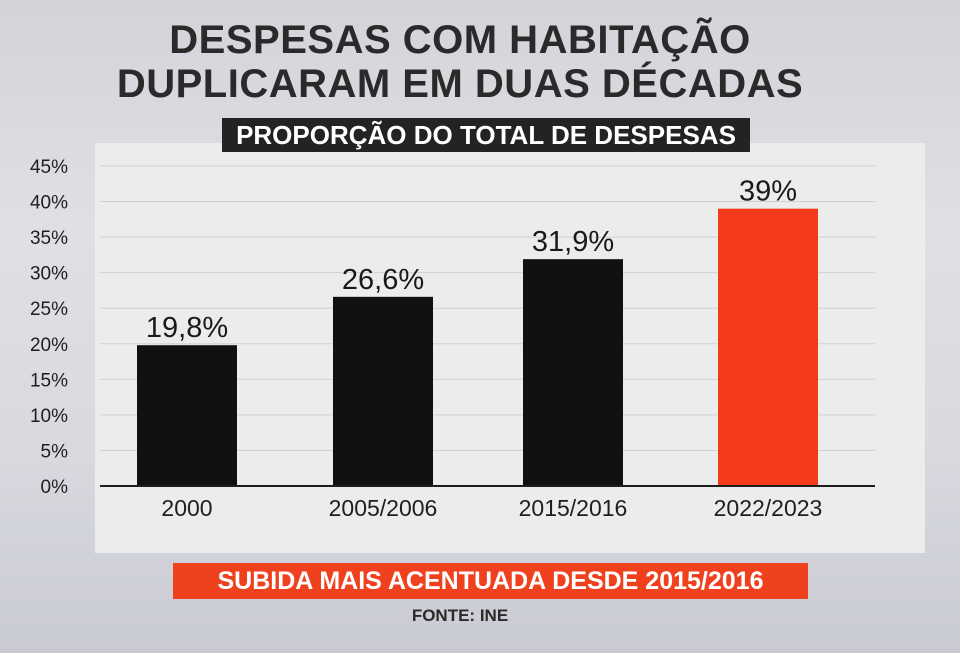 The width and height of the screenshot is (960, 653). What do you see at coordinates (49, 345) in the screenshot?
I see `y-tick-label: 20%` at bounding box center [49, 345].